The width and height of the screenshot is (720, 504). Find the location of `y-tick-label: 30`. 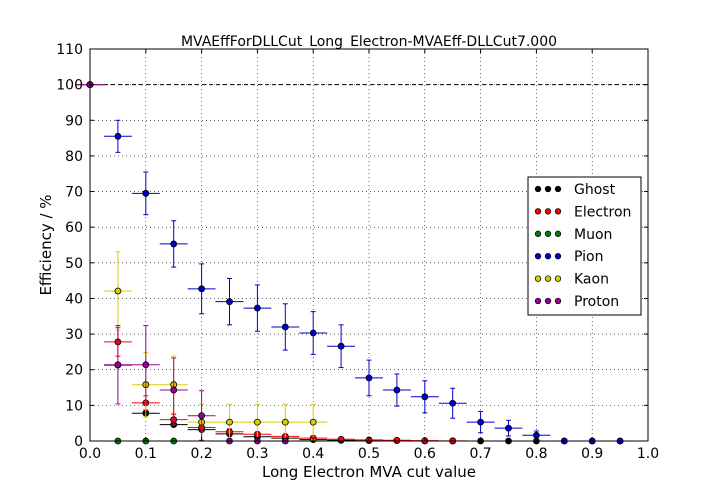

y-tick-label: 30 is located at coordinates (74, 335).